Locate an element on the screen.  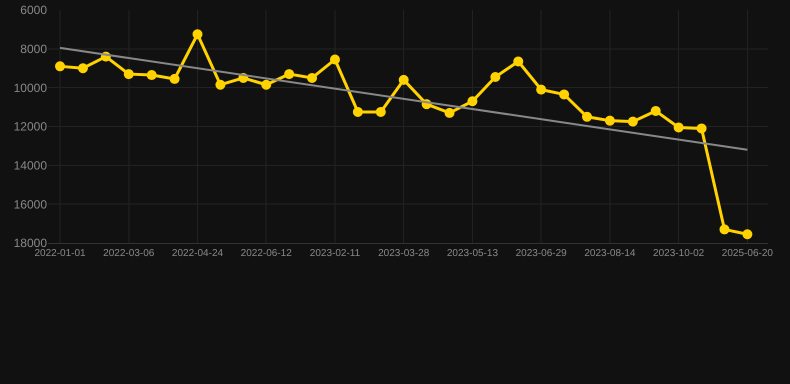
y-tick-label: 18000 is located at coordinates (31, 243).